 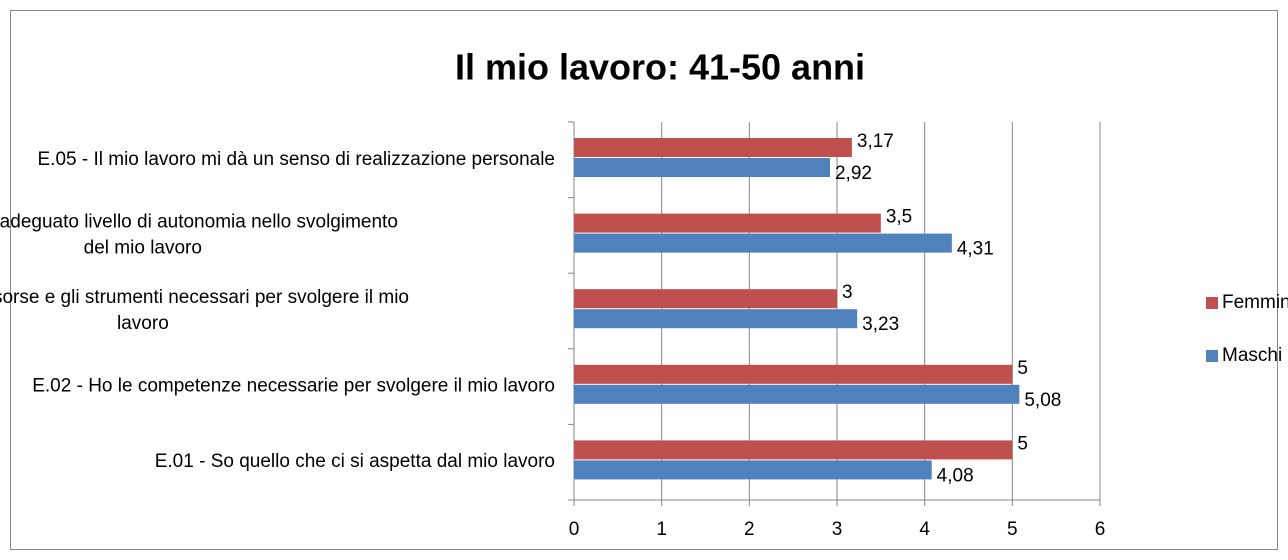 What do you see at coordinates (847, 292) in the screenshot?
I see `value-label: 3` at bounding box center [847, 292].